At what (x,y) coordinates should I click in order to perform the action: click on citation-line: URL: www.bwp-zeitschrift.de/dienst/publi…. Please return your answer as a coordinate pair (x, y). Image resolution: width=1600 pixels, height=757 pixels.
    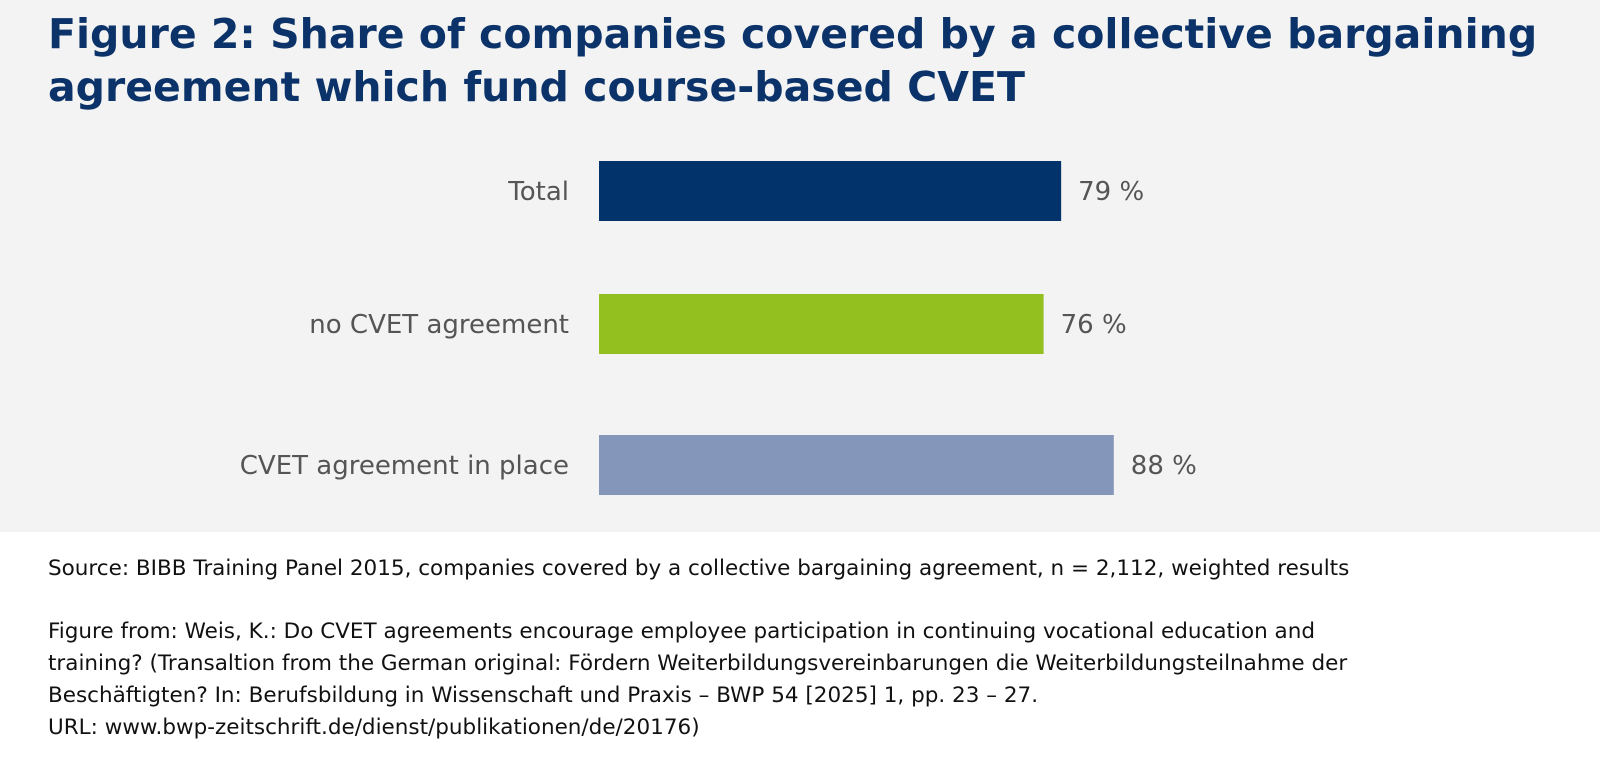
    Looking at the image, I should click on (374, 727).